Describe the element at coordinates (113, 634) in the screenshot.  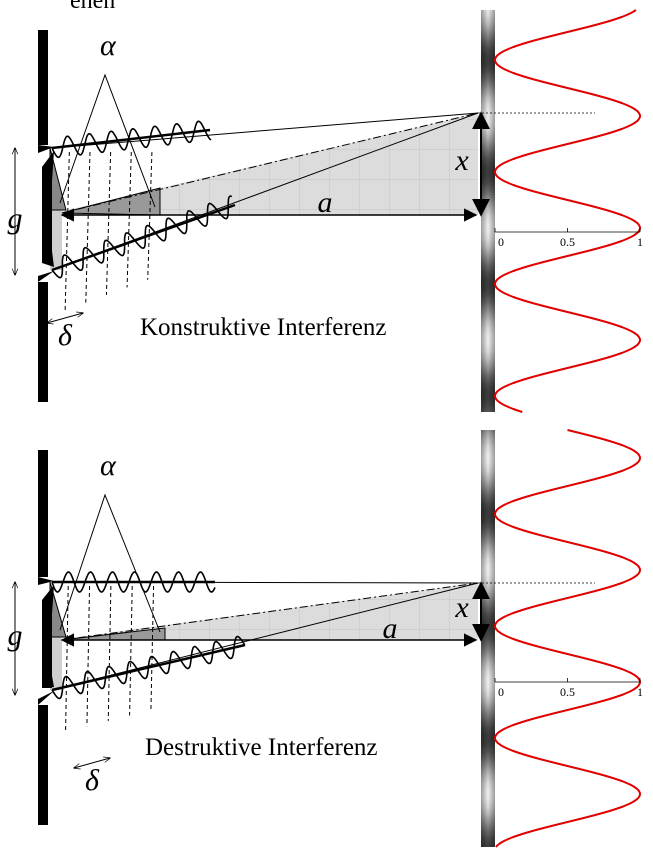
I see `angle-triangle` at that location.